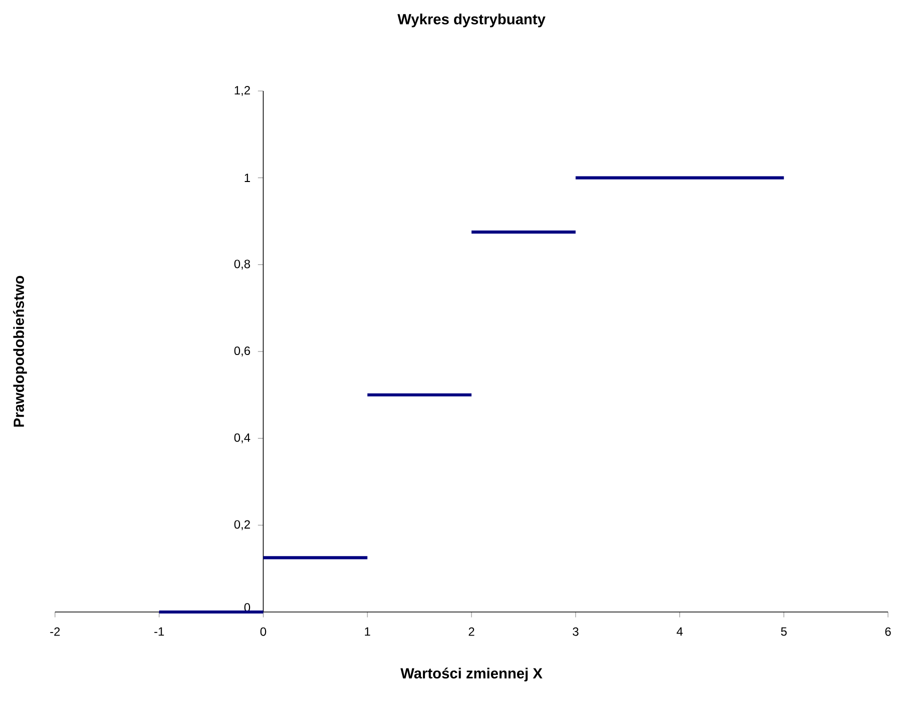 This screenshot has width=900, height=705. What do you see at coordinates (247, 178) in the screenshot?
I see `y-tick-label: 1` at bounding box center [247, 178].